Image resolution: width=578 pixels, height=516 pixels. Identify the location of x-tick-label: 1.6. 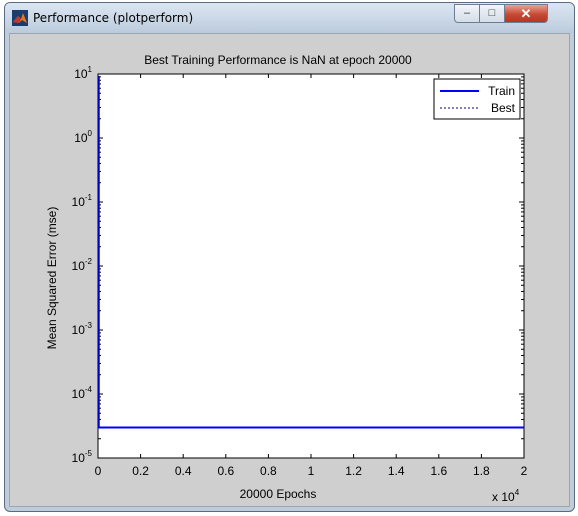
(438, 471).